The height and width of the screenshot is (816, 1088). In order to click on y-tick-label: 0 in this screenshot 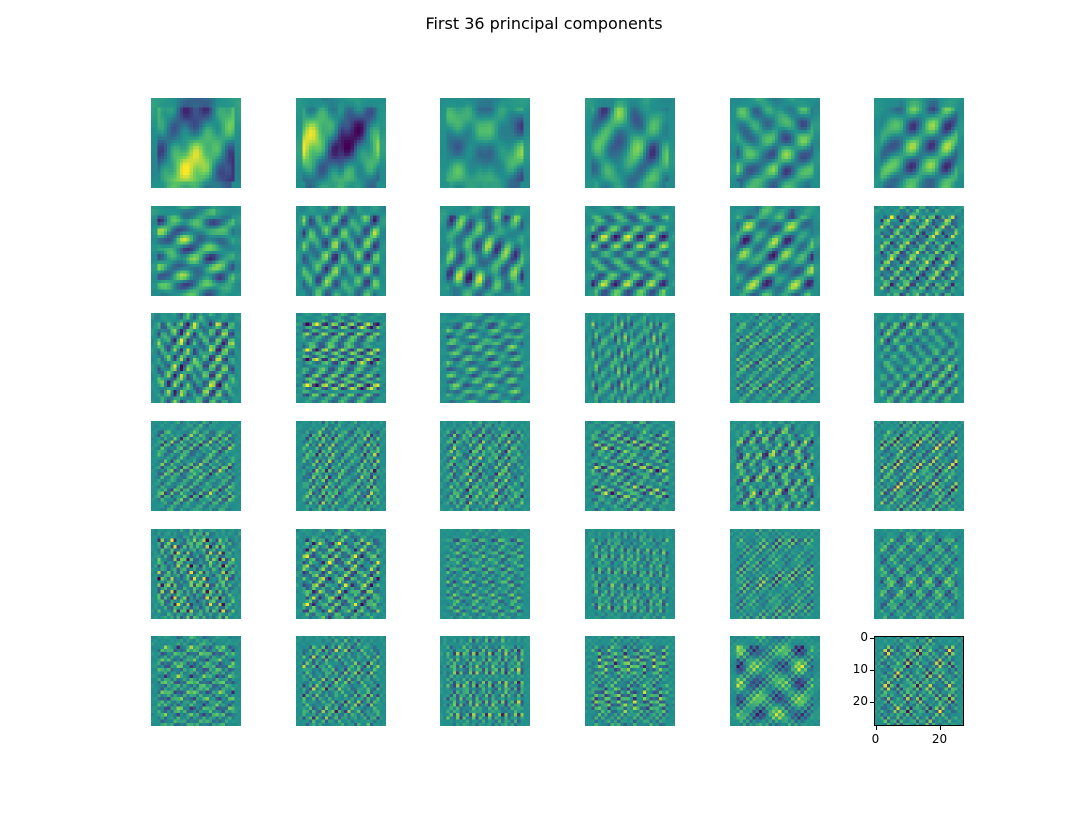, I will do `click(864, 637)`.